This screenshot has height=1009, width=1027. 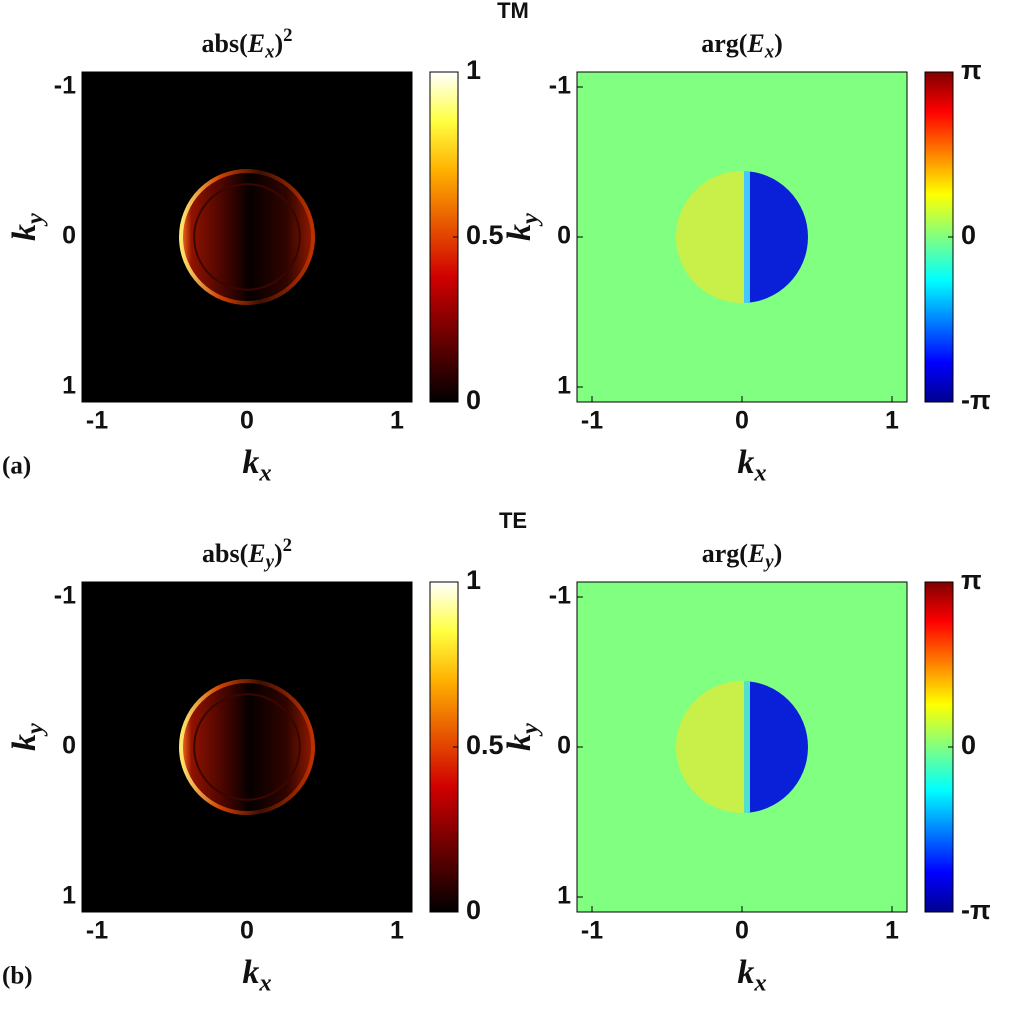 What do you see at coordinates (513, 11) in the screenshot?
I see `group-title: TM` at bounding box center [513, 11].